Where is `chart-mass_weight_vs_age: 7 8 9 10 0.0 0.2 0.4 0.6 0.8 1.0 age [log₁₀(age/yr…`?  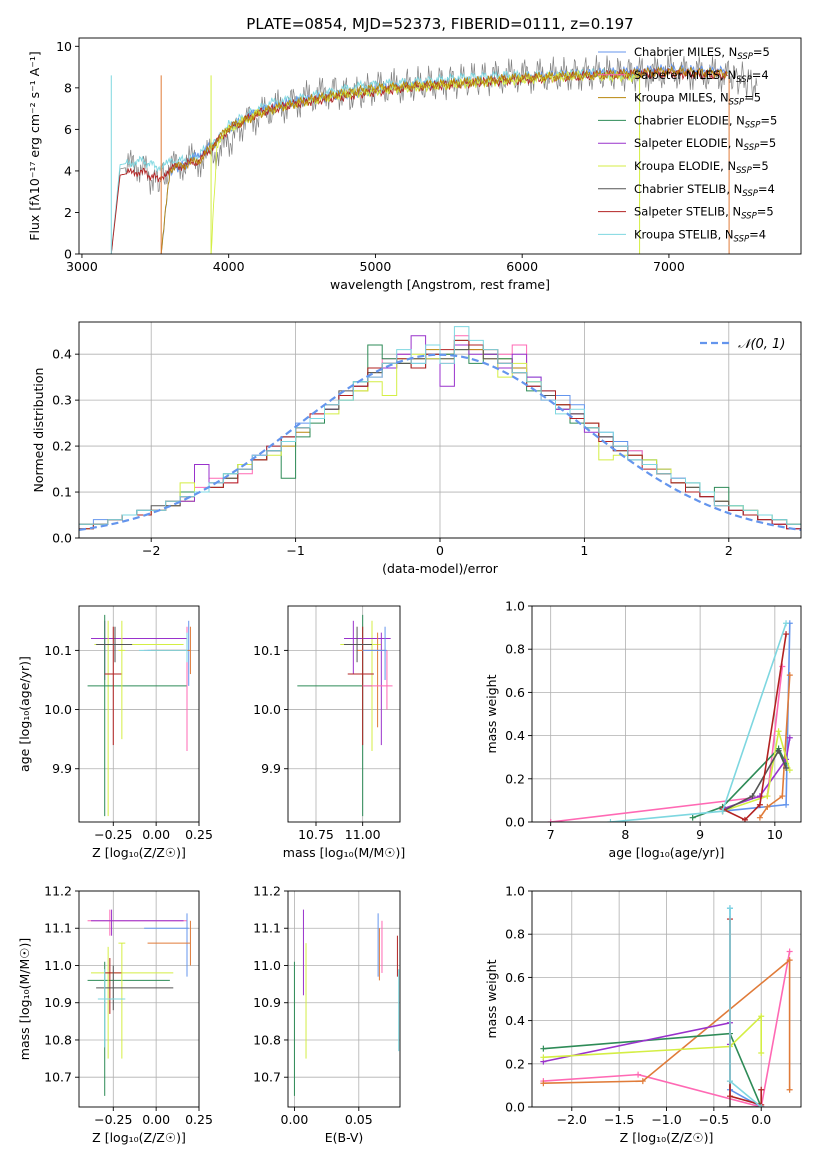
chart-mass_weight_vs_age: 7 8 9 10 0.0 0.2 0.4 0.6 0.8 1.0 age [log₁₀(age/yr… is located at coordinates (643, 729).